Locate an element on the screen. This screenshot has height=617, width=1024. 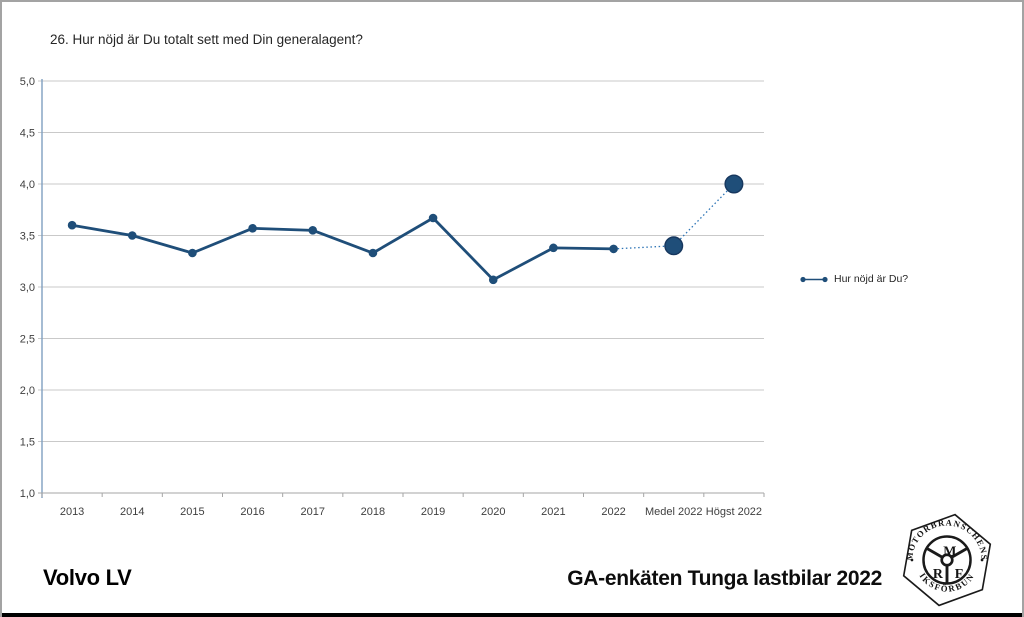
mrf-logo-icon: MOTORBRANSCHENS RIKSFÖRBUND M R F is located at coordinates (945, 559).